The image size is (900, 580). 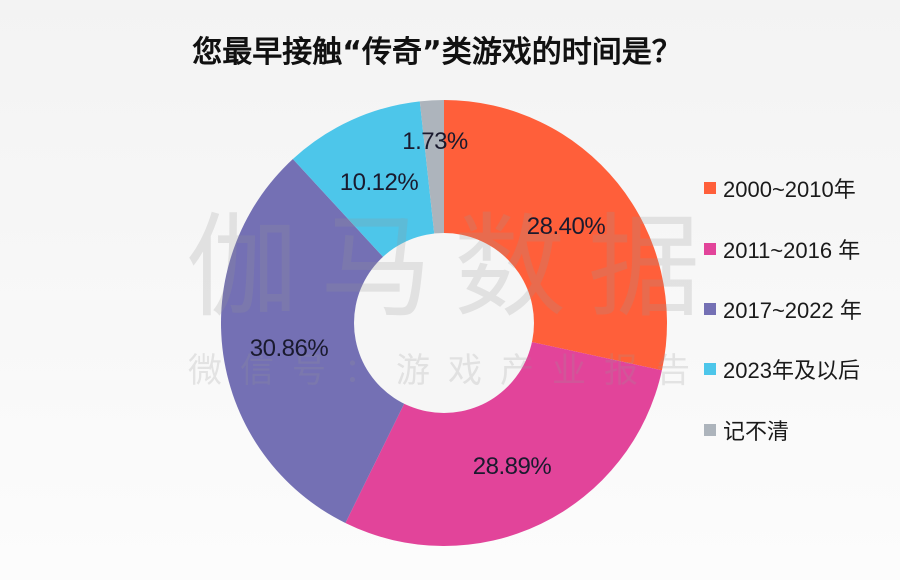 I want to click on legend-swatch-cyan, so click(x=710, y=369).